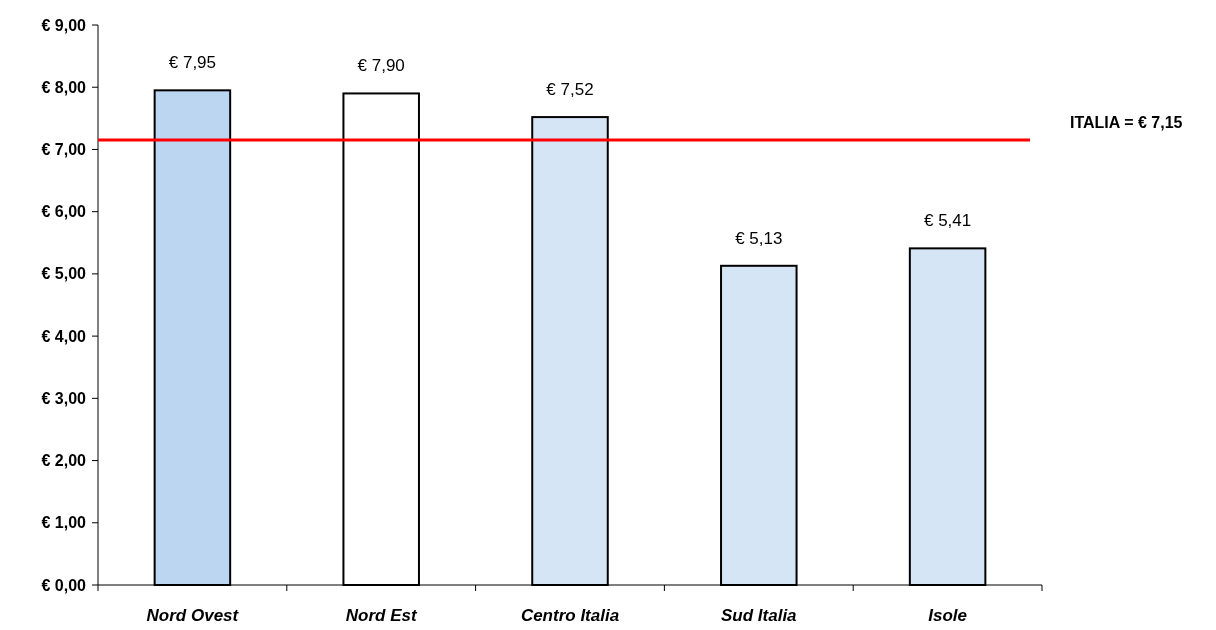 The height and width of the screenshot is (630, 1216). What do you see at coordinates (193, 615) in the screenshot?
I see `x-tick-label: Nord Ovest` at bounding box center [193, 615].